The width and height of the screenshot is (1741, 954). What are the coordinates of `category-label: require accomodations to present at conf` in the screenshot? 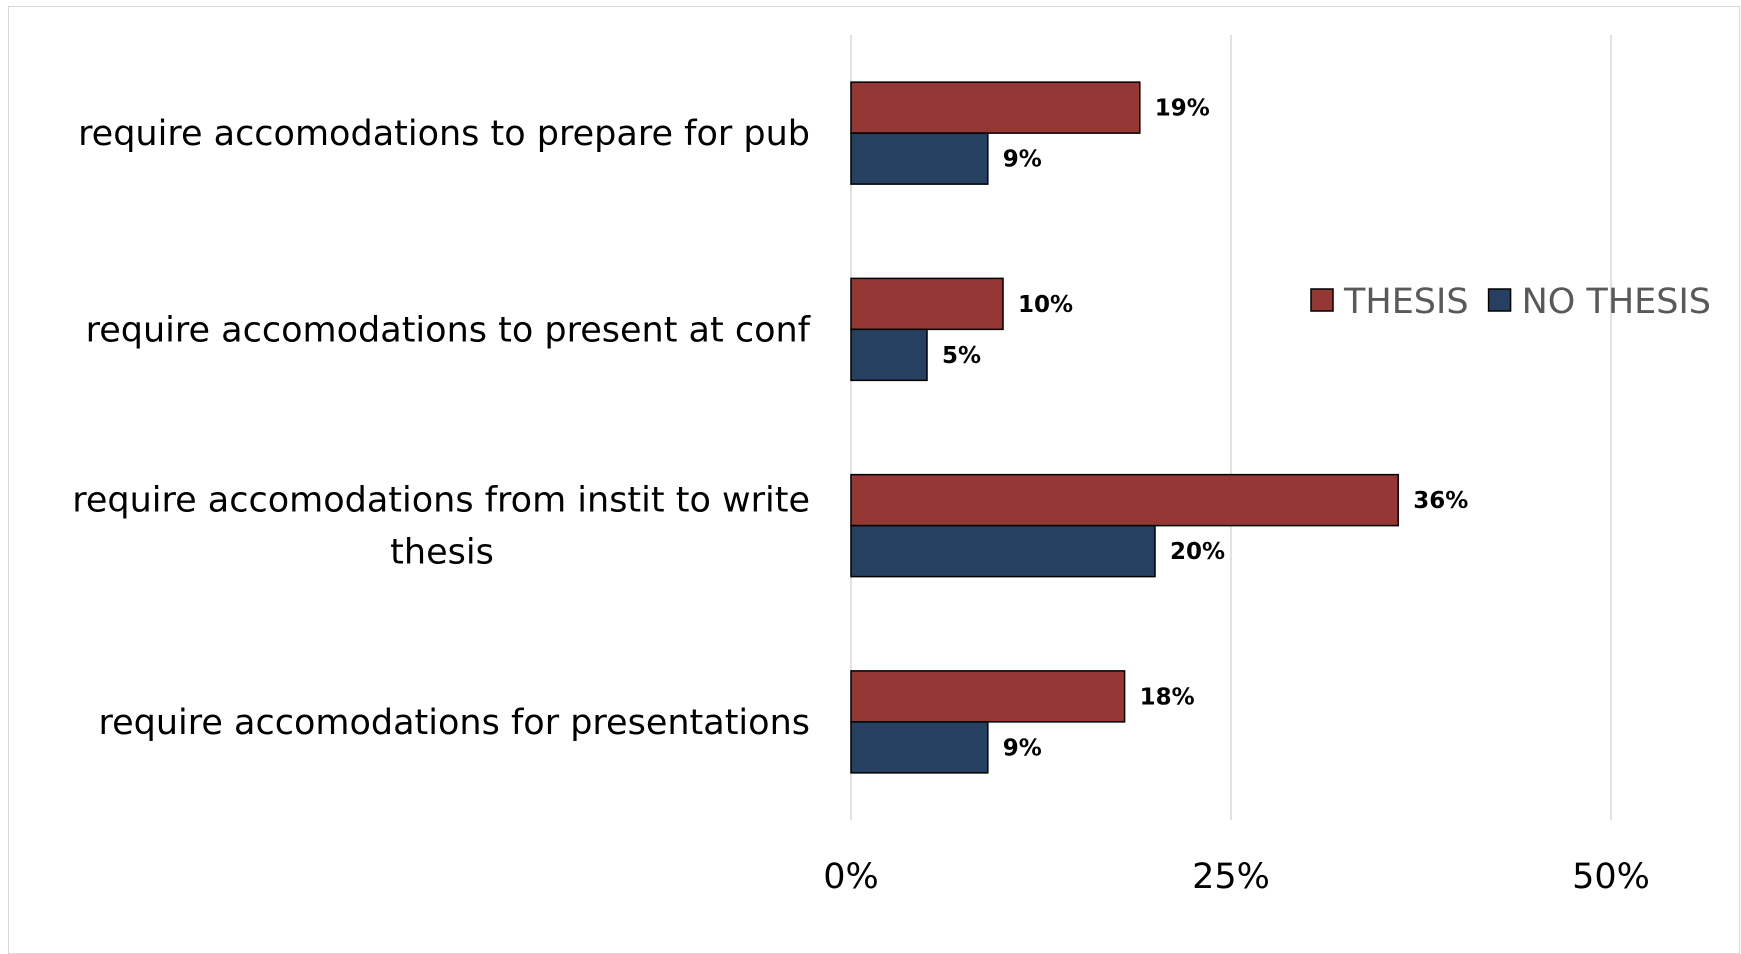 It's located at (448, 330).